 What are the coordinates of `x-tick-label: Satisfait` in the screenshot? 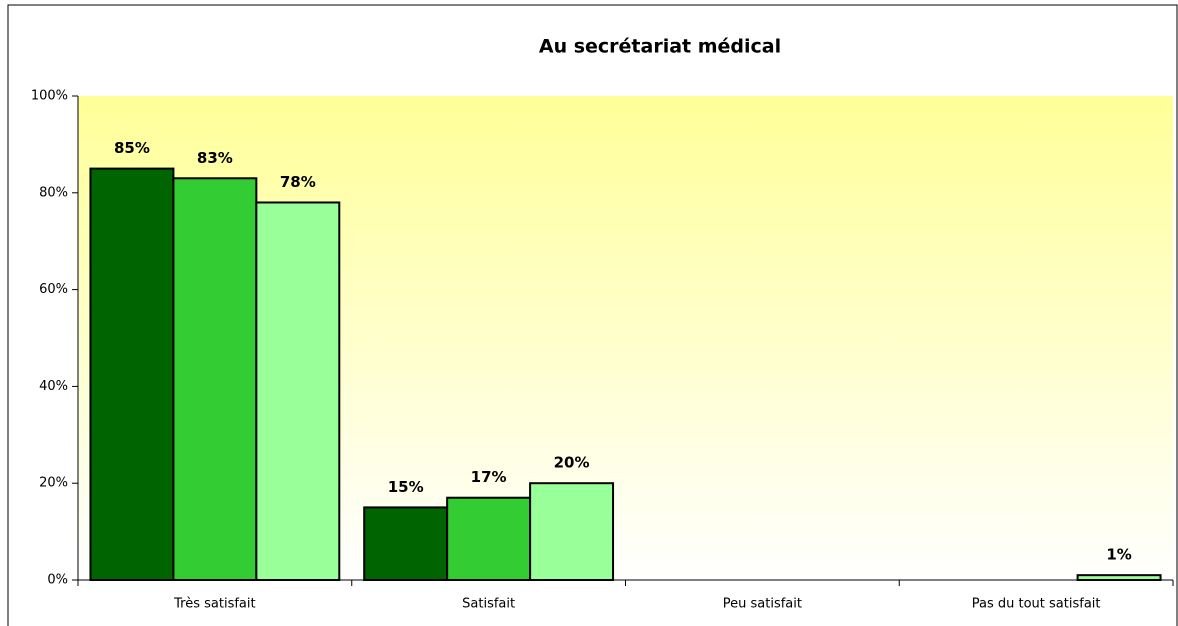 It's located at (488, 604).